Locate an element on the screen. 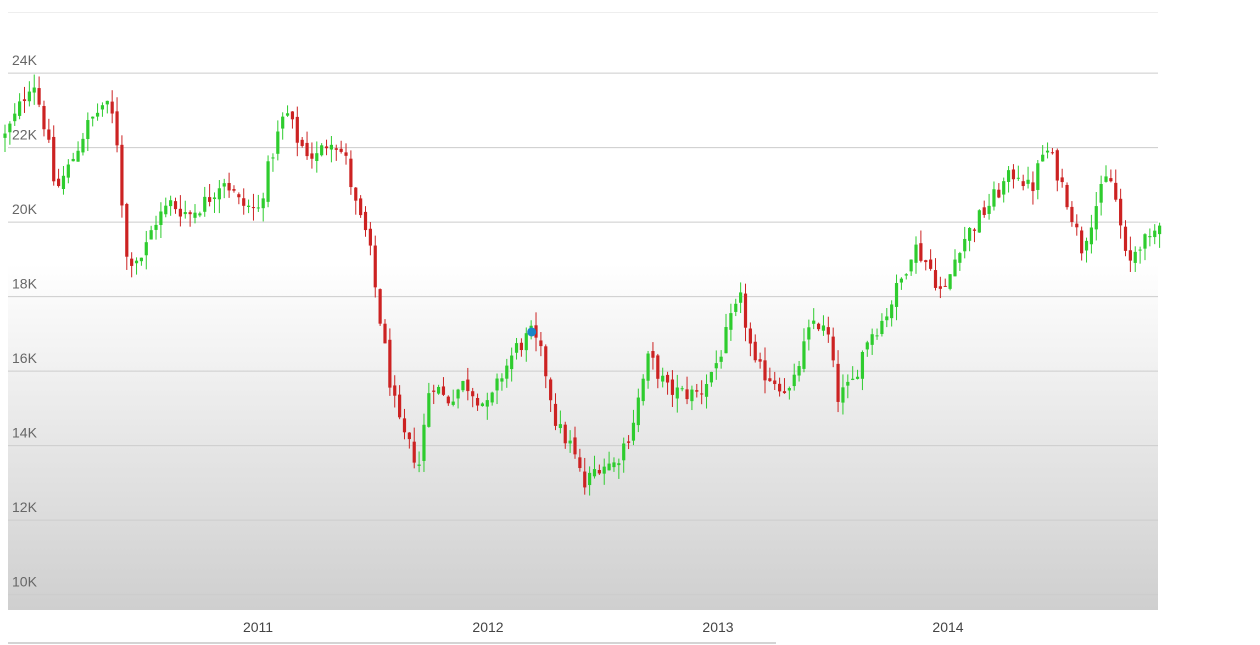 The height and width of the screenshot is (645, 1260). highlight-marker is located at coordinates (532, 332).